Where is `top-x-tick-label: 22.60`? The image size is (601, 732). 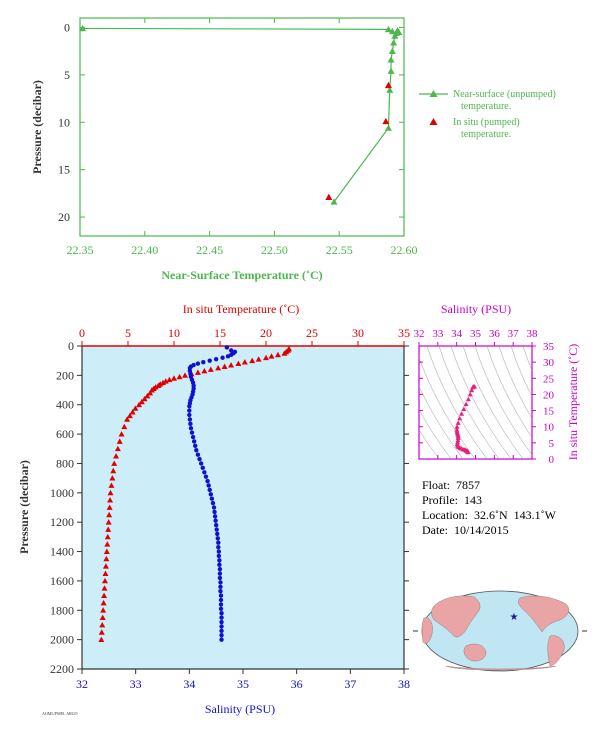 top-x-tick-label: 22.60 is located at coordinates (404, 250).